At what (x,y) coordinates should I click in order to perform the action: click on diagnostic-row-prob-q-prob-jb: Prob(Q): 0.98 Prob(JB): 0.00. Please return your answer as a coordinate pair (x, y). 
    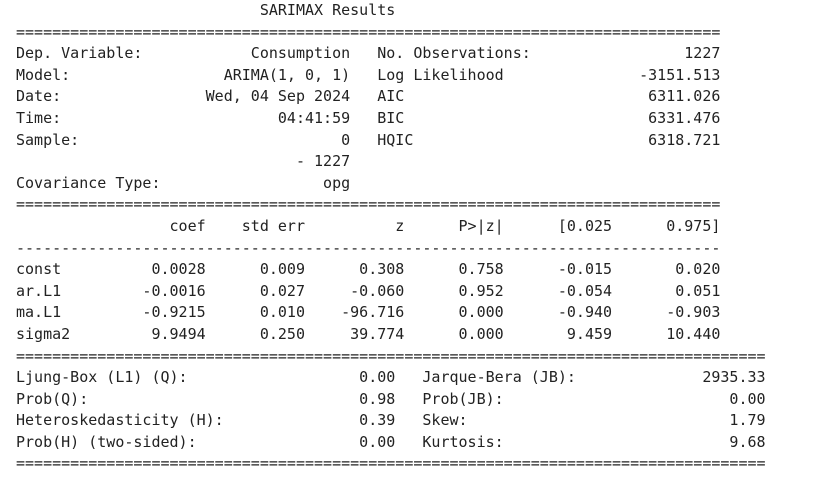
    Looking at the image, I should click on (391, 398).